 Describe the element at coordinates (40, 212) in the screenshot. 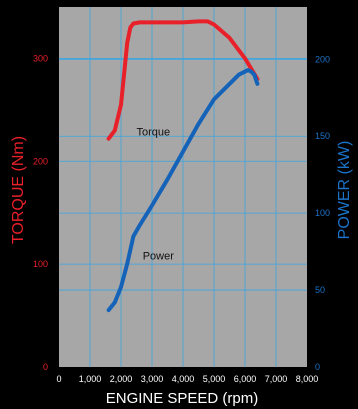

I see `left-axis-ticks: 0 100 200 300` at that location.